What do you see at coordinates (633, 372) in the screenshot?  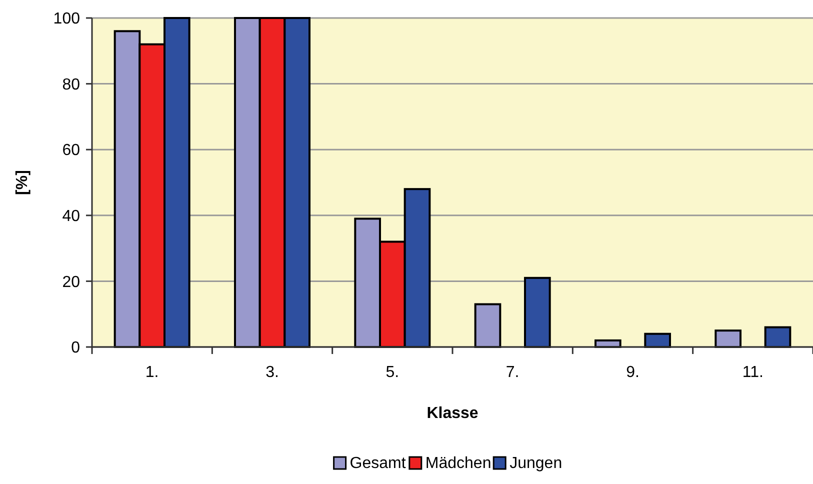 I see `x-tick-label: 9.` at bounding box center [633, 372].